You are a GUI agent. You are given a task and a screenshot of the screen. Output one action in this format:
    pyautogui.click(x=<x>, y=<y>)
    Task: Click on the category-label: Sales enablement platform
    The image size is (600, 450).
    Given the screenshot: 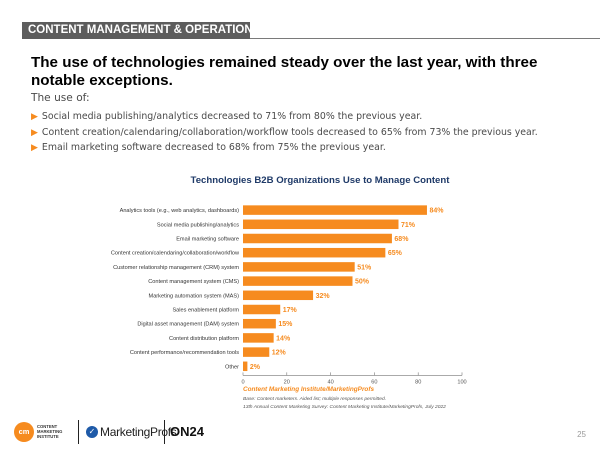 What is the action you would take?
    pyautogui.click(x=205, y=311)
    